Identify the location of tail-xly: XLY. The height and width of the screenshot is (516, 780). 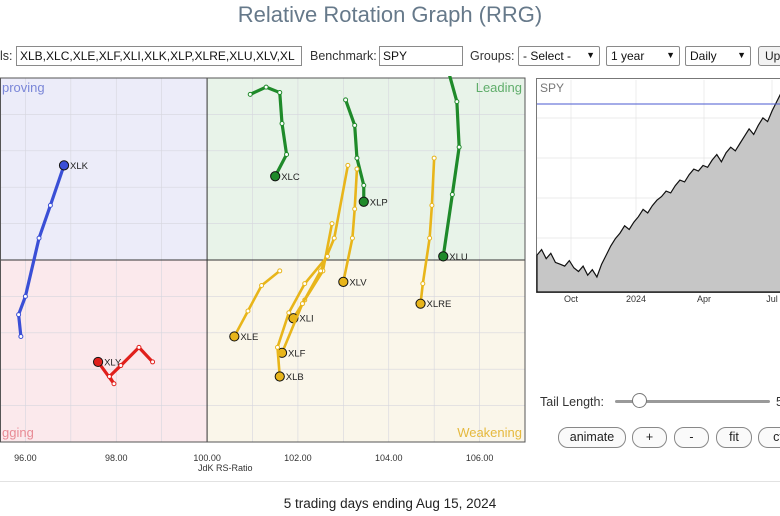
(124, 365).